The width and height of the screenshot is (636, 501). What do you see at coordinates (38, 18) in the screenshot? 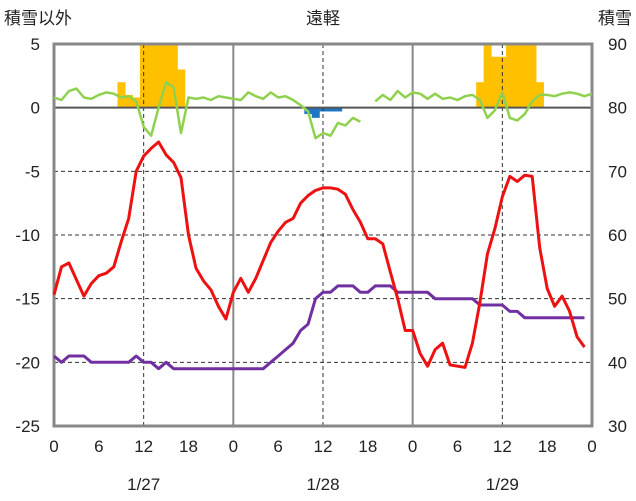
I see `left-axis-label: 積雪以外` at bounding box center [38, 18].